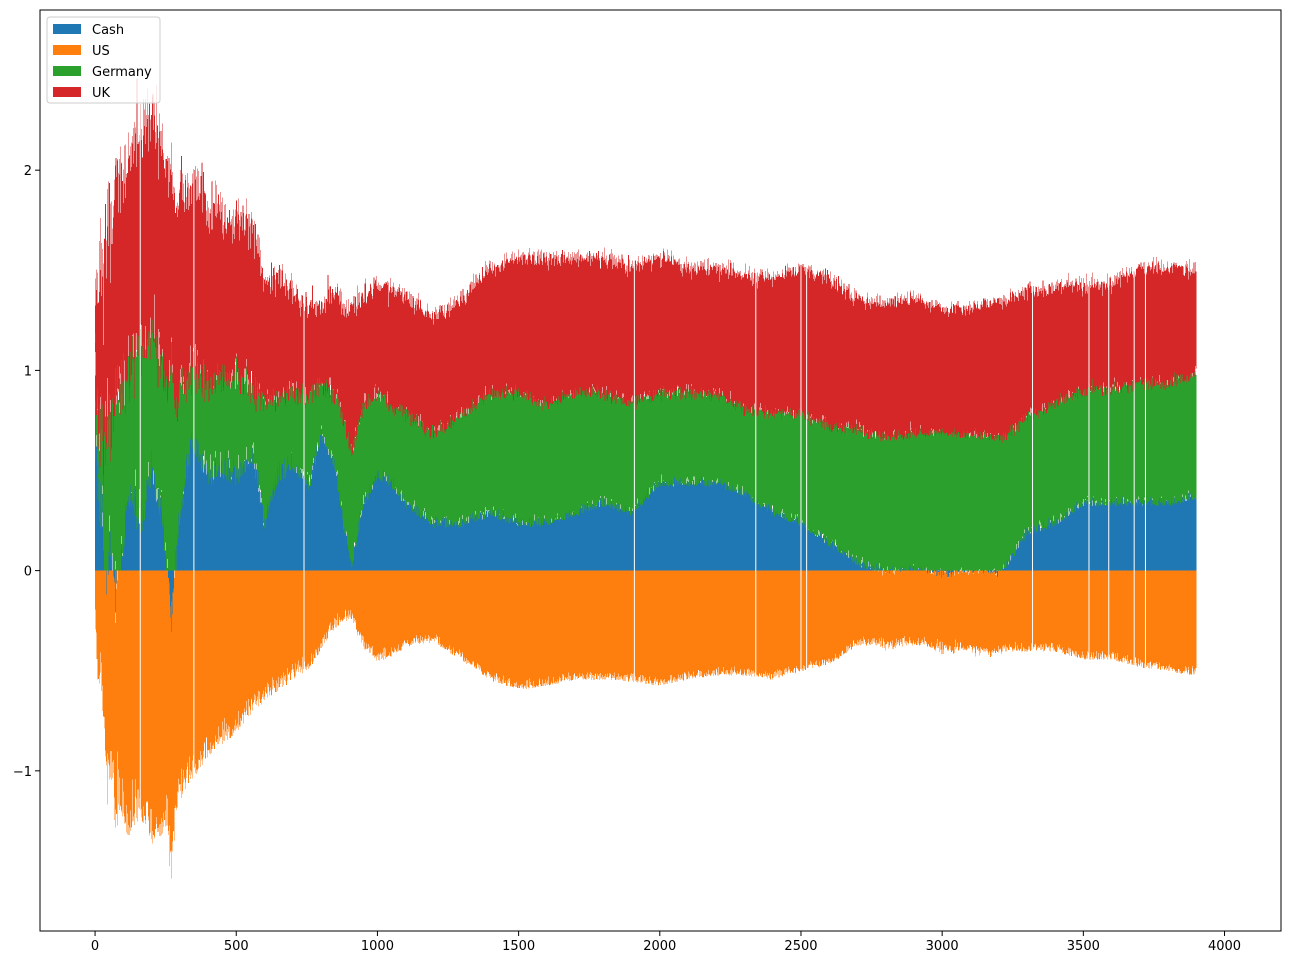 The height and width of the screenshot is (967, 1290). I want to click on x-tick-label: 4000, so click(1224, 946).